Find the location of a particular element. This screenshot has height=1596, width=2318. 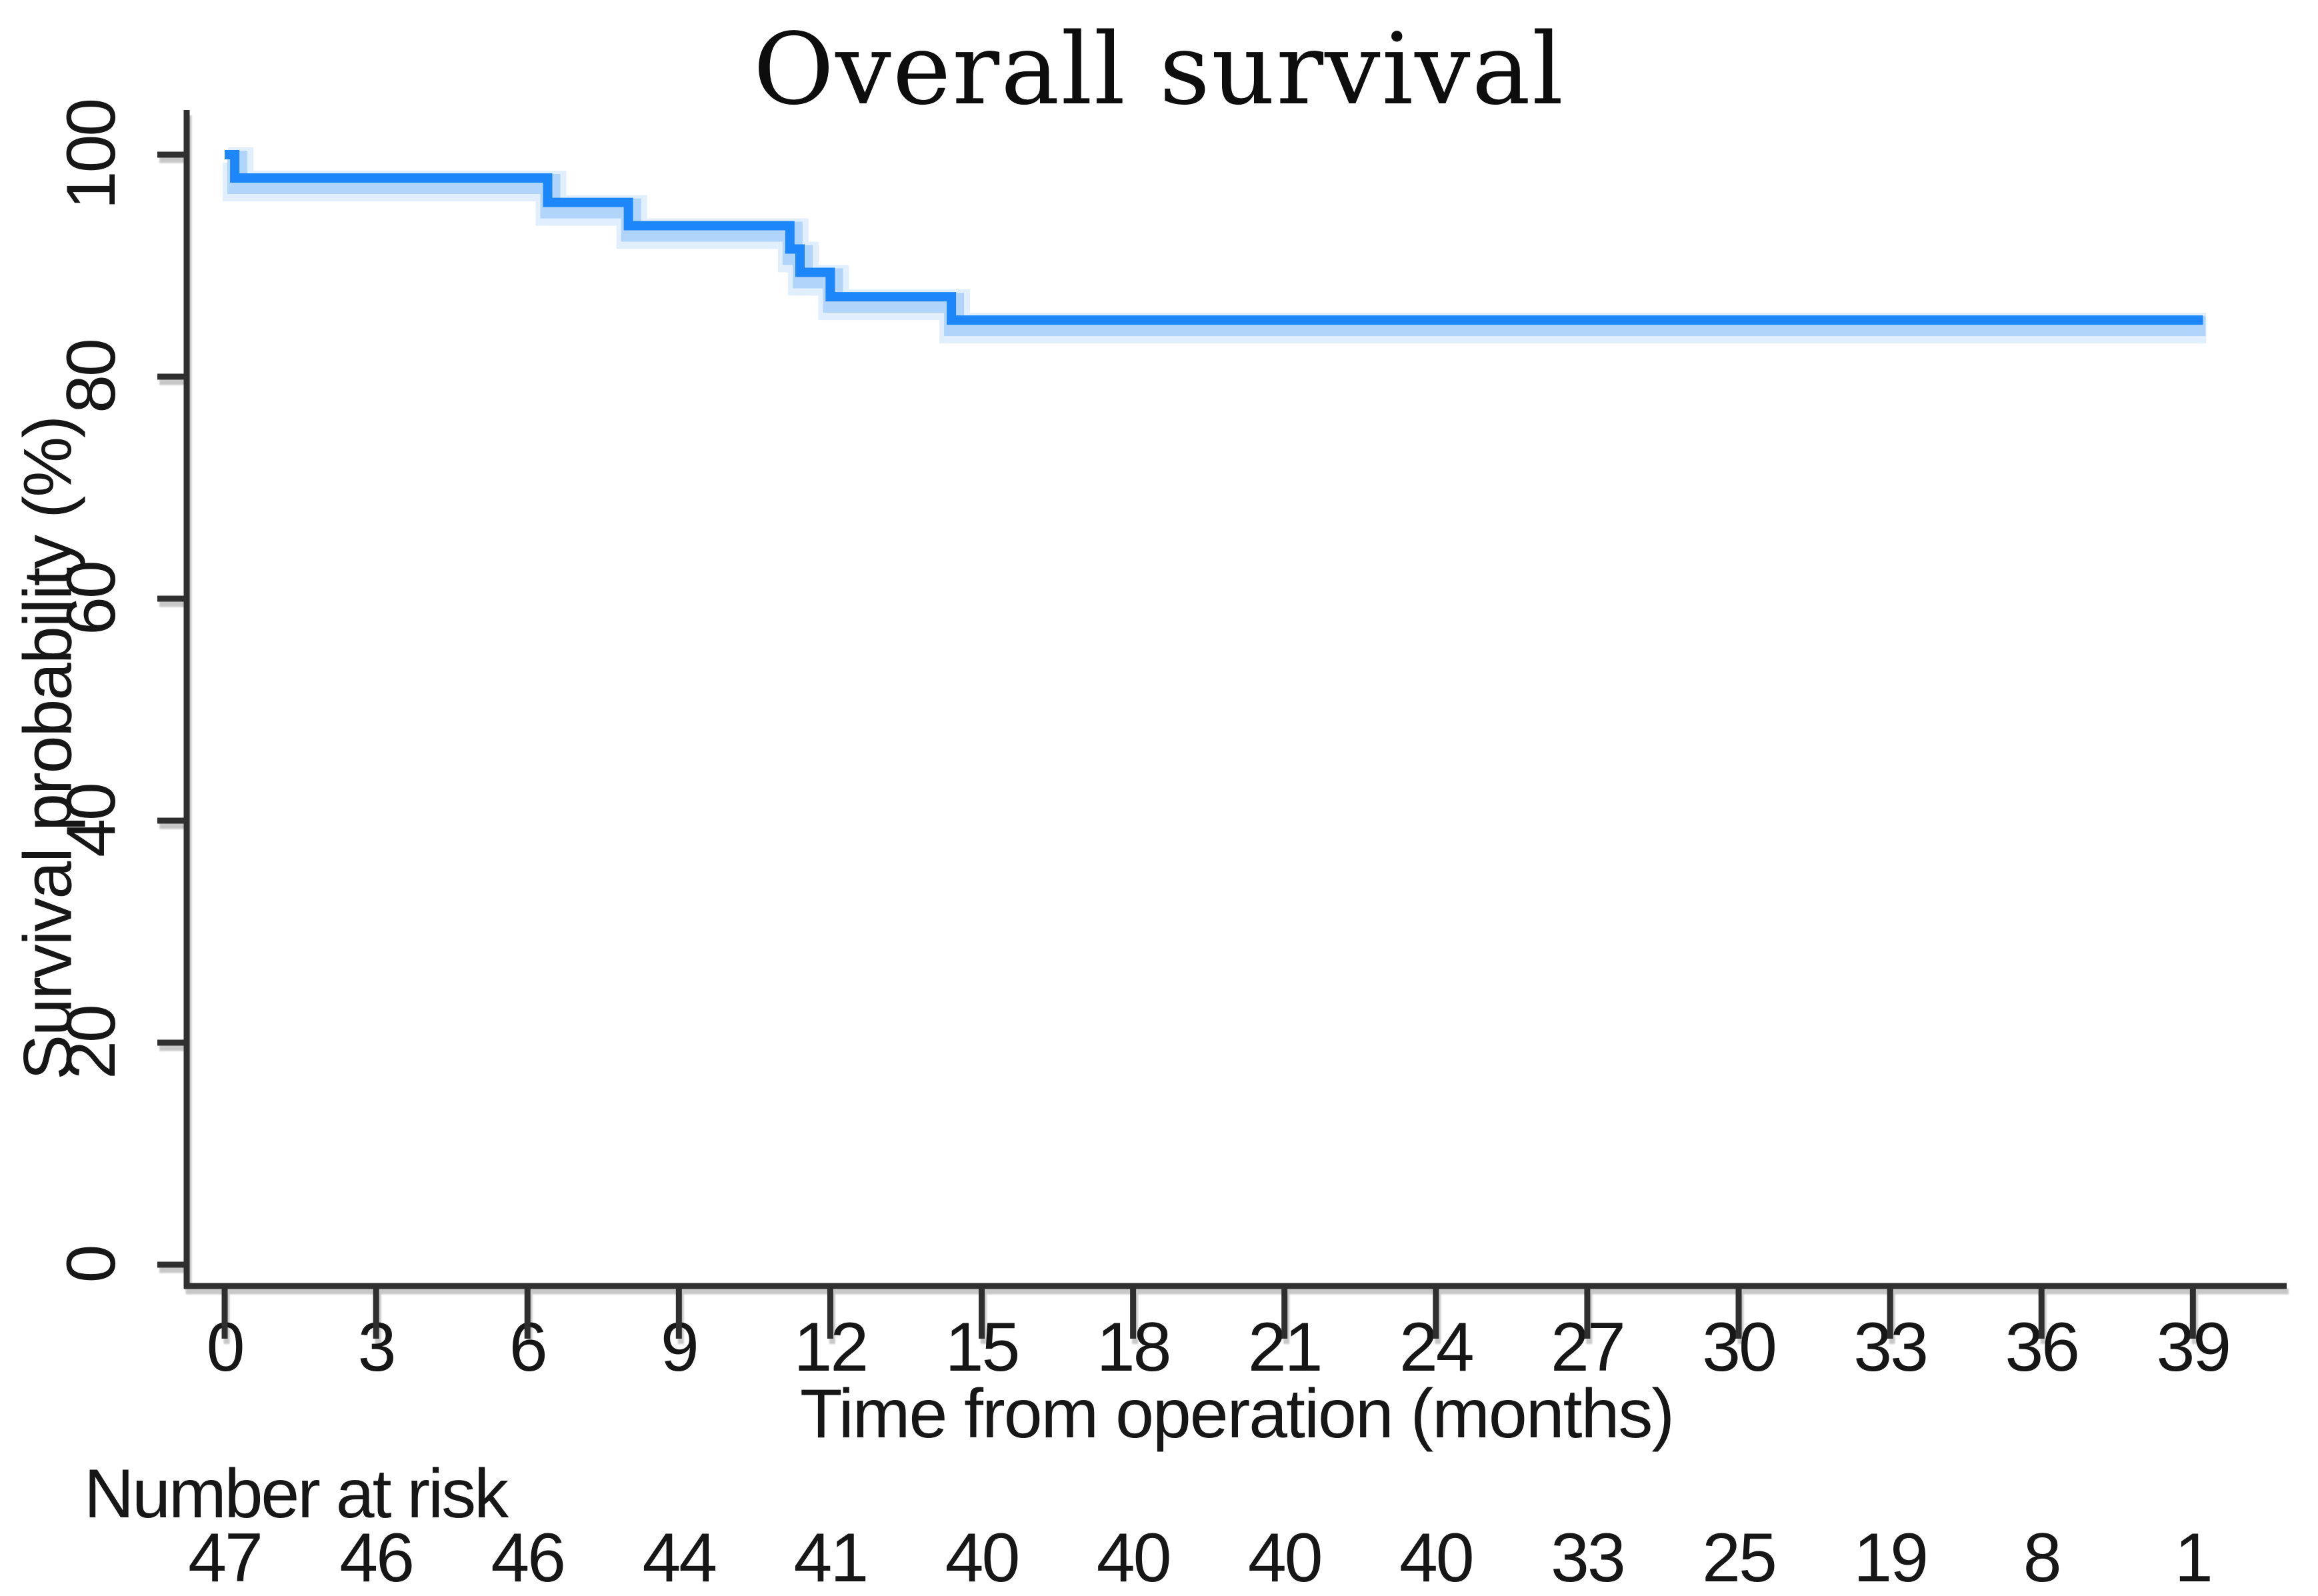

y-tick-label: 40 is located at coordinates (91, 820).